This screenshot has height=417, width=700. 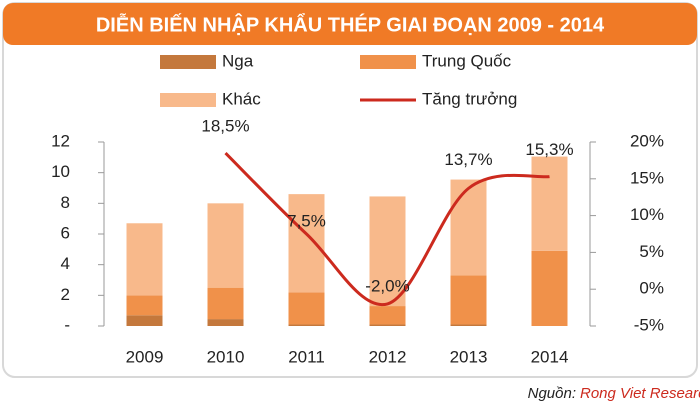 What do you see at coordinates (388, 356) in the screenshot?
I see `x-tick-label: 2012` at bounding box center [388, 356].